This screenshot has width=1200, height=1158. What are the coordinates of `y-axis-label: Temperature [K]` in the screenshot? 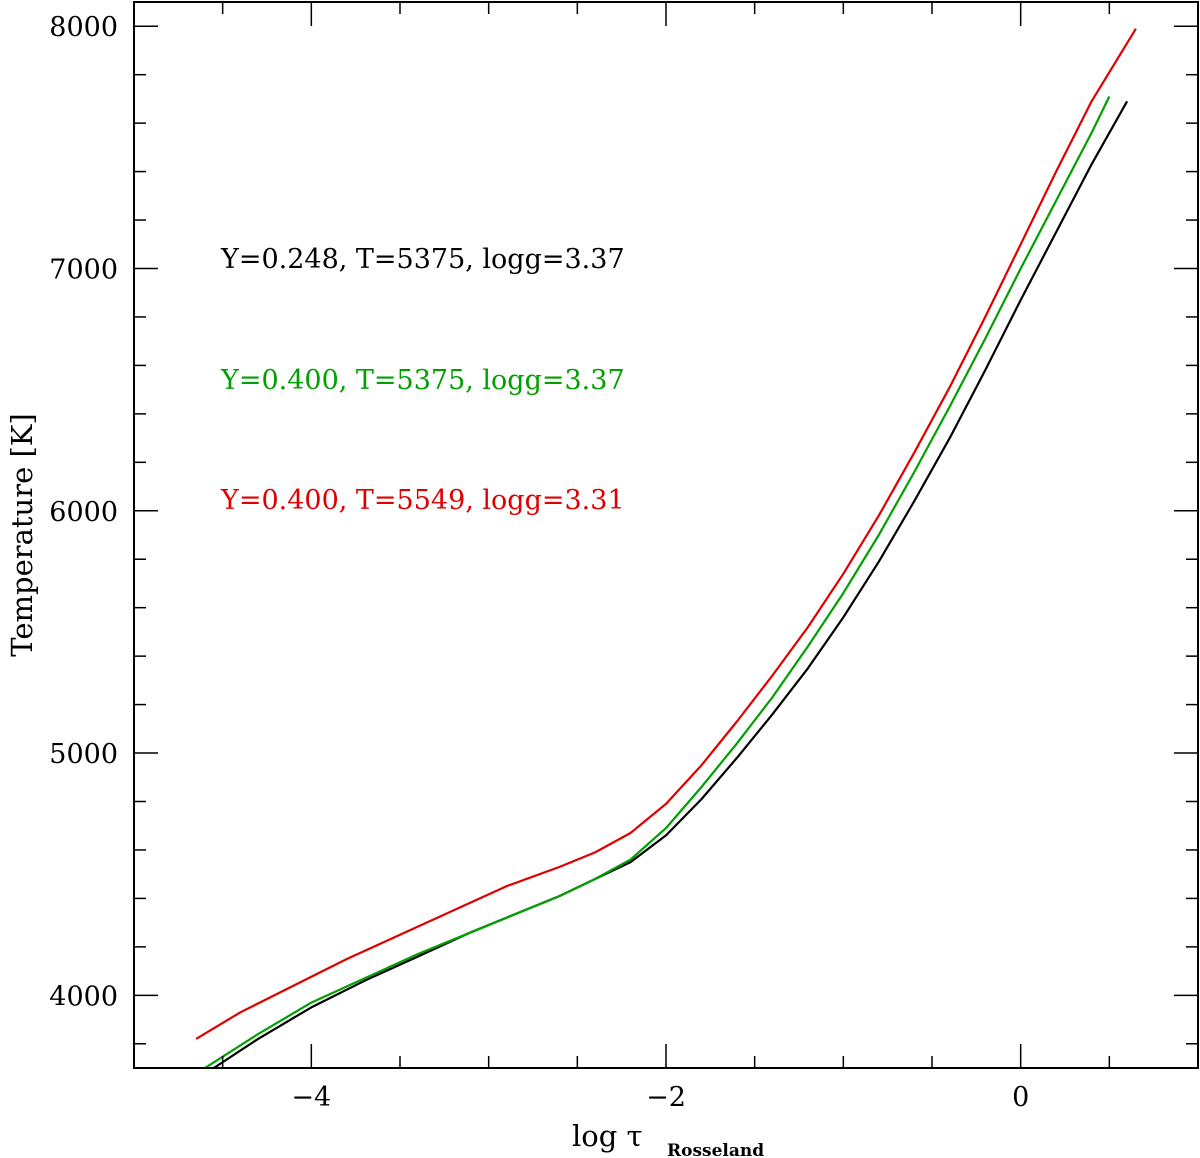 It's located at (22, 535).